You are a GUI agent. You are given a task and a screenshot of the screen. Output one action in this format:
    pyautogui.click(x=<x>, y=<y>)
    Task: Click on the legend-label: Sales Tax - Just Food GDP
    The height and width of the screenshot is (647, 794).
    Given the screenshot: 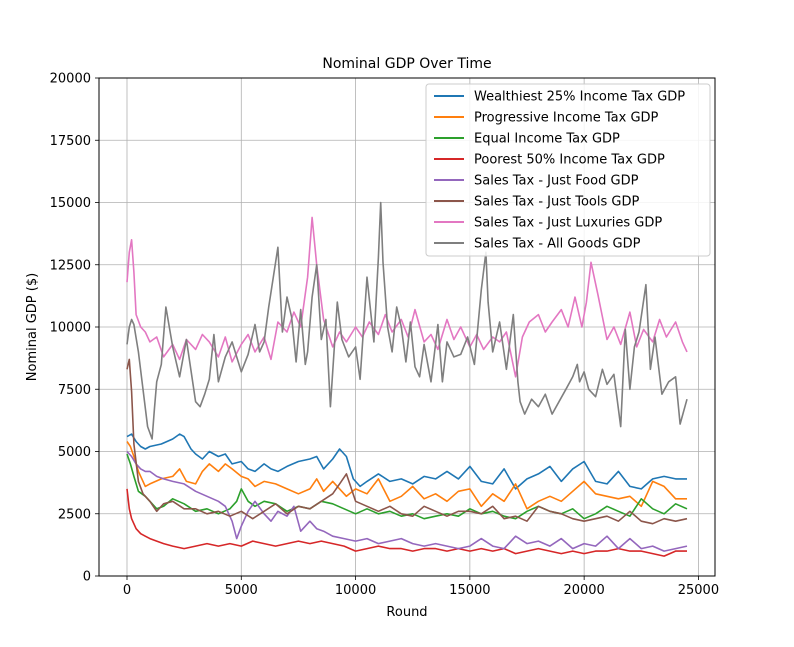 What is the action you would take?
    pyautogui.click(x=556, y=181)
    